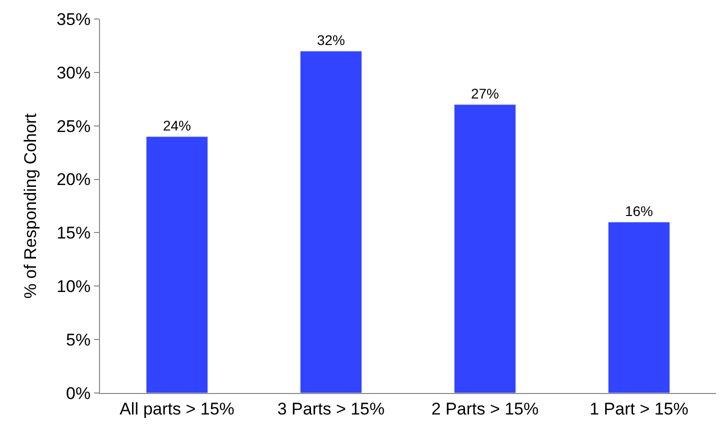 The image size is (726, 443). I want to click on x-tick-label: 2 Parts > 15%, so click(485, 408).